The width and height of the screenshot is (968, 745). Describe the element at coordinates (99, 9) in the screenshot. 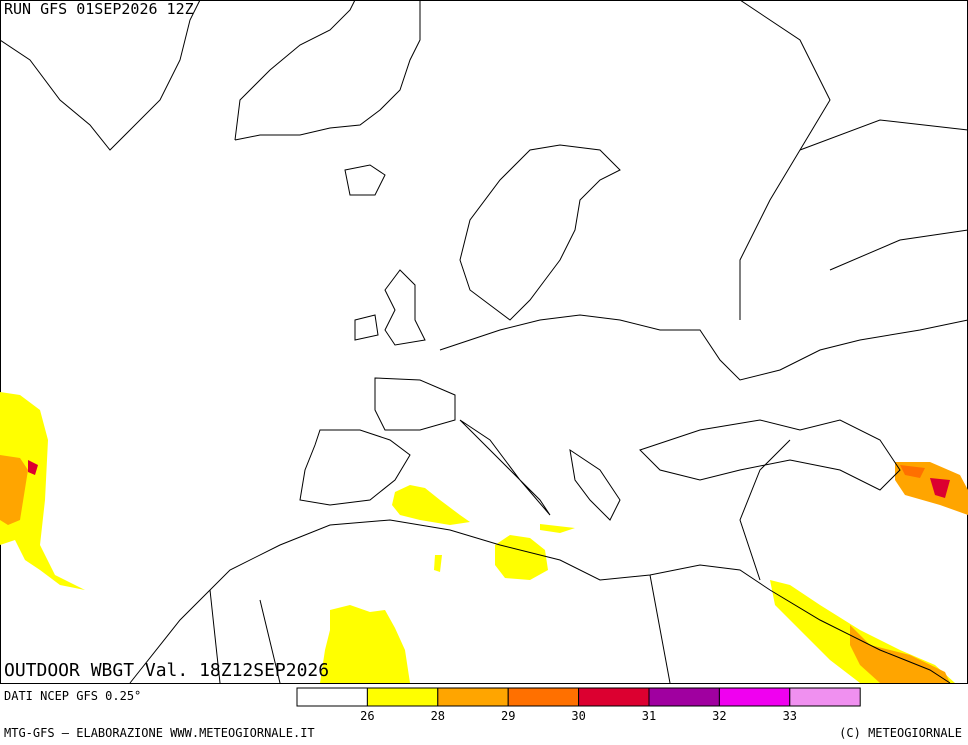

I see `run-label: RUN GFS 01SEP2026 12Z` at that location.